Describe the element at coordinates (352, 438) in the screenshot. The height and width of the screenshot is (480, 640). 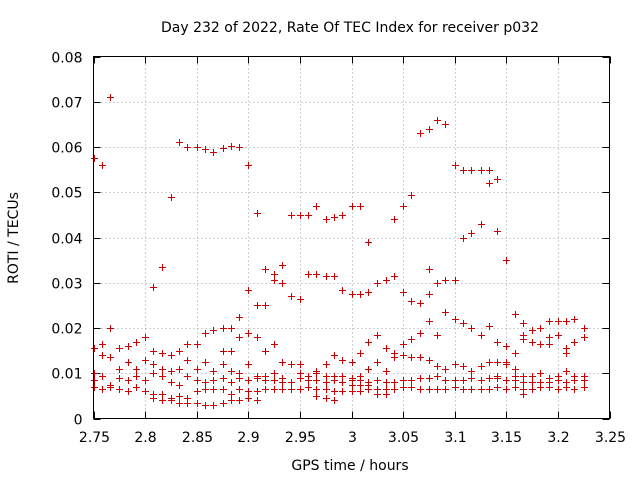
I see `x-tick-label: 3` at that location.